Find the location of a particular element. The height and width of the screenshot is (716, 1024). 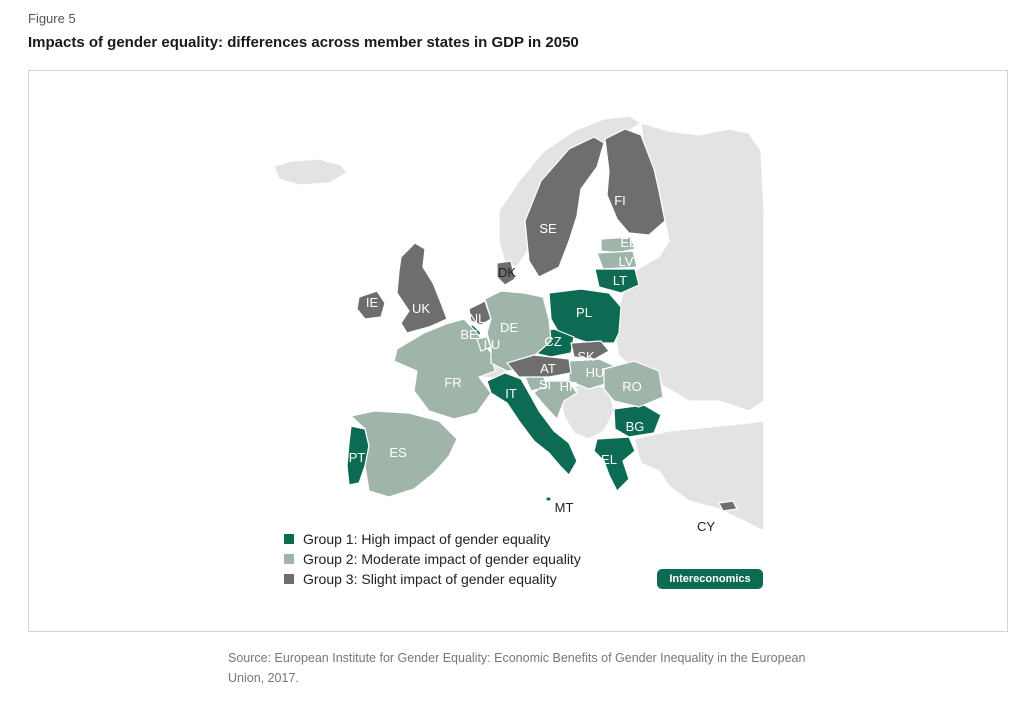

country-lt is located at coordinates (617, 281).